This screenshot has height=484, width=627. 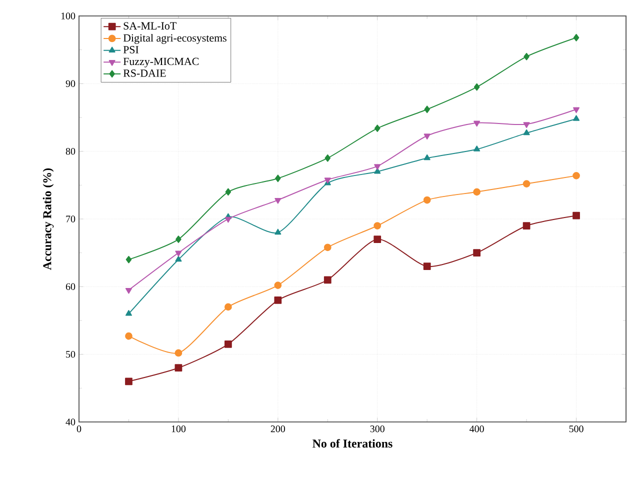 I want to click on legend-label: Fuzzy-MICMAC, so click(x=161, y=63).